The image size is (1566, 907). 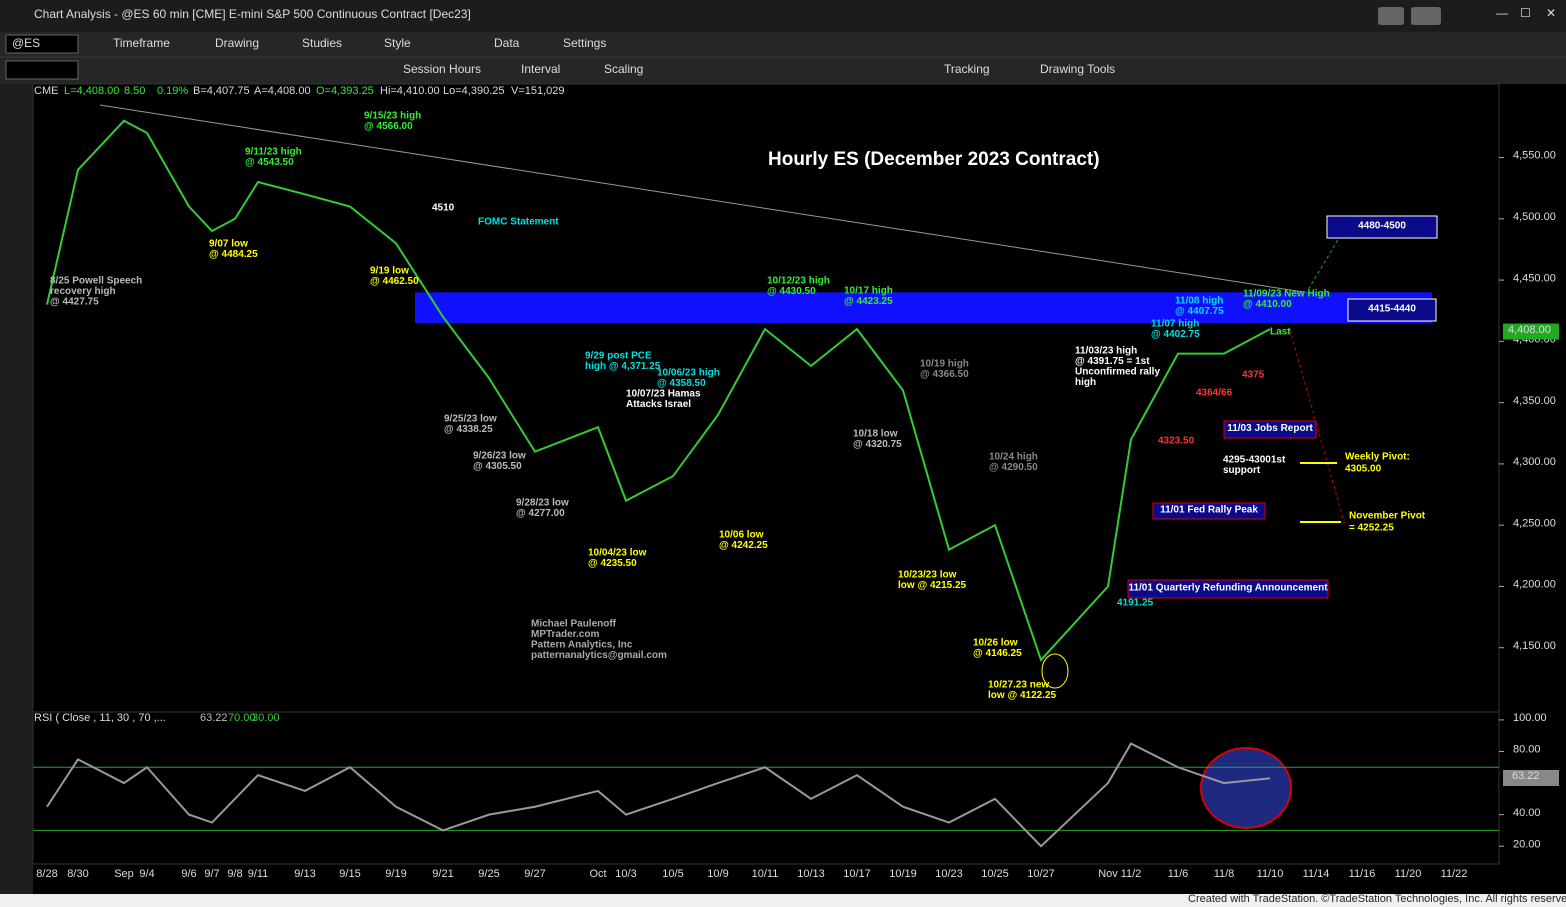 I want to click on symbol: @ES, so click(x=26, y=43).